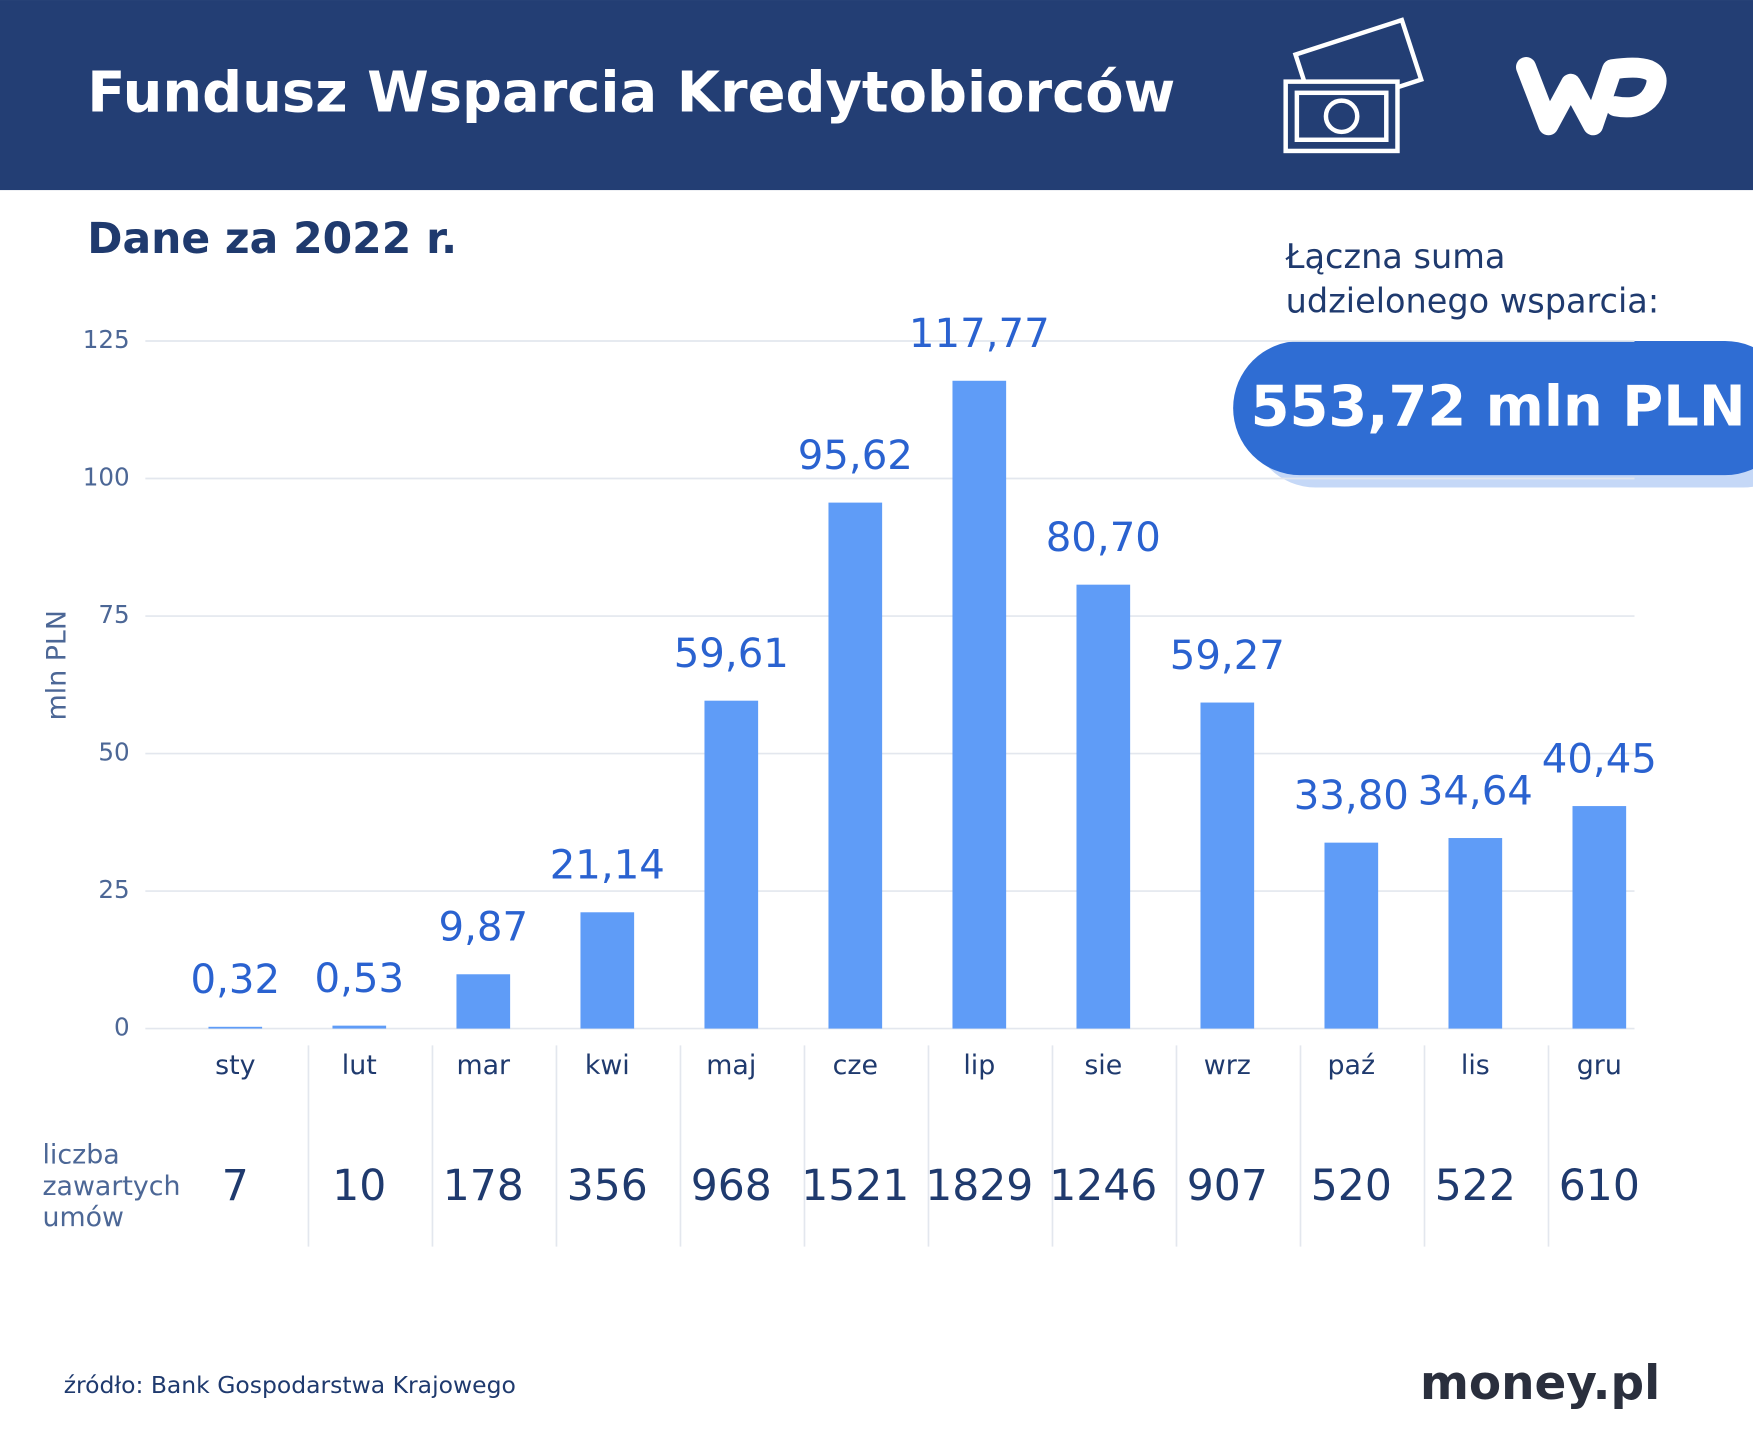 The image size is (1753, 1440). I want to click on contract-count: 610, so click(1599, 1186).